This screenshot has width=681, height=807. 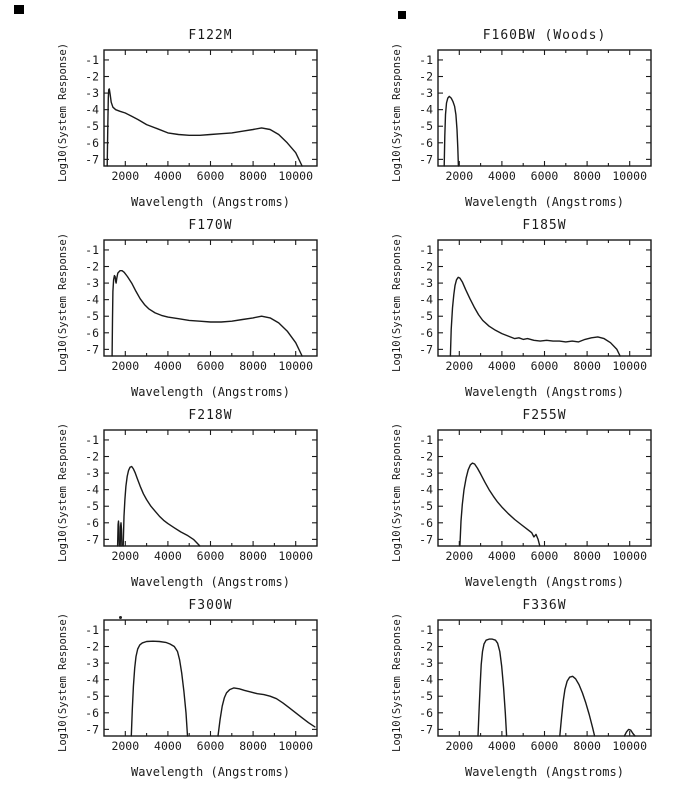 I want to click on chart-title: F170W, so click(x=210, y=225).